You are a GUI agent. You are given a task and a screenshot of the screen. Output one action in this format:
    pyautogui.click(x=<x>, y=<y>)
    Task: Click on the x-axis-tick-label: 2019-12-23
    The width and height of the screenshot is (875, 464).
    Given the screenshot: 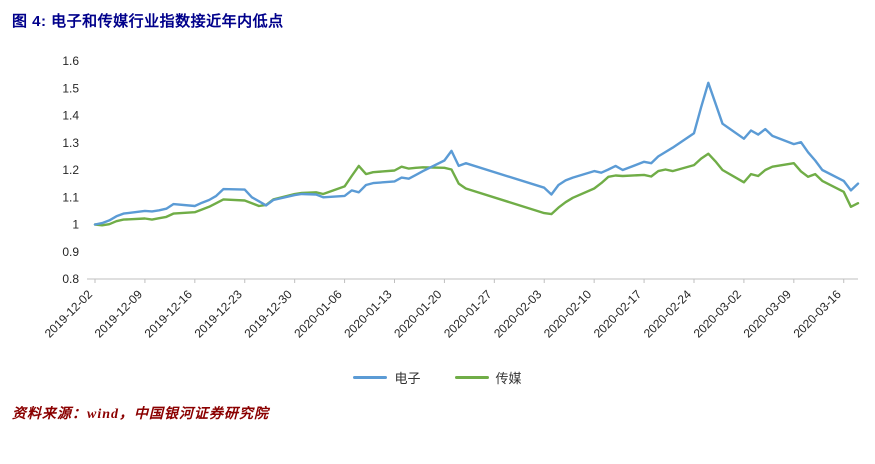 What is the action you would take?
    pyautogui.click(x=219, y=314)
    